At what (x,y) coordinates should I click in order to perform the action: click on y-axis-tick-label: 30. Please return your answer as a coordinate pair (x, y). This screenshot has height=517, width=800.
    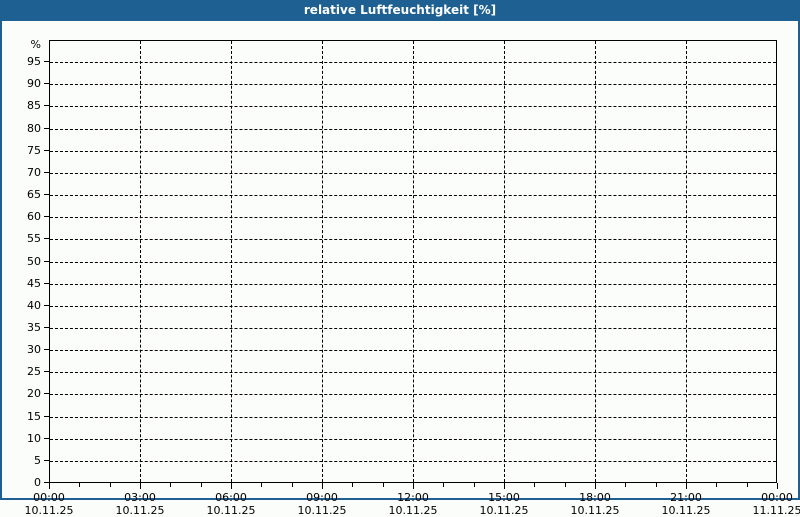
    Looking at the image, I should click on (34, 350).